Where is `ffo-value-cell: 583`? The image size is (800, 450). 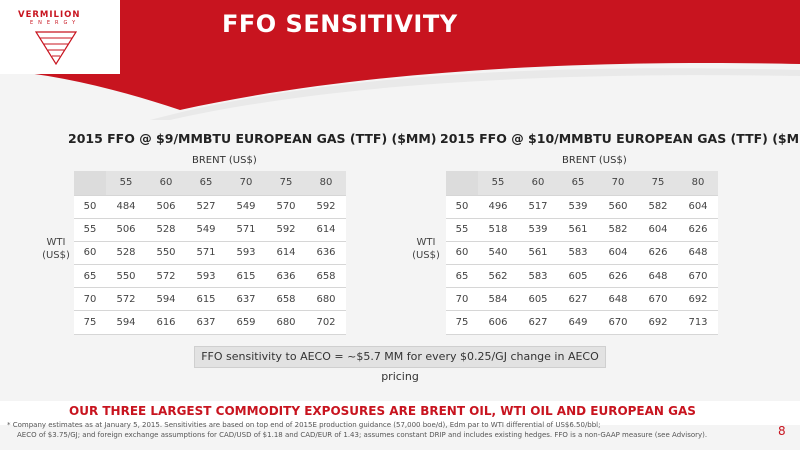
ffo-value-cell: 583 is located at coordinates (538, 276).